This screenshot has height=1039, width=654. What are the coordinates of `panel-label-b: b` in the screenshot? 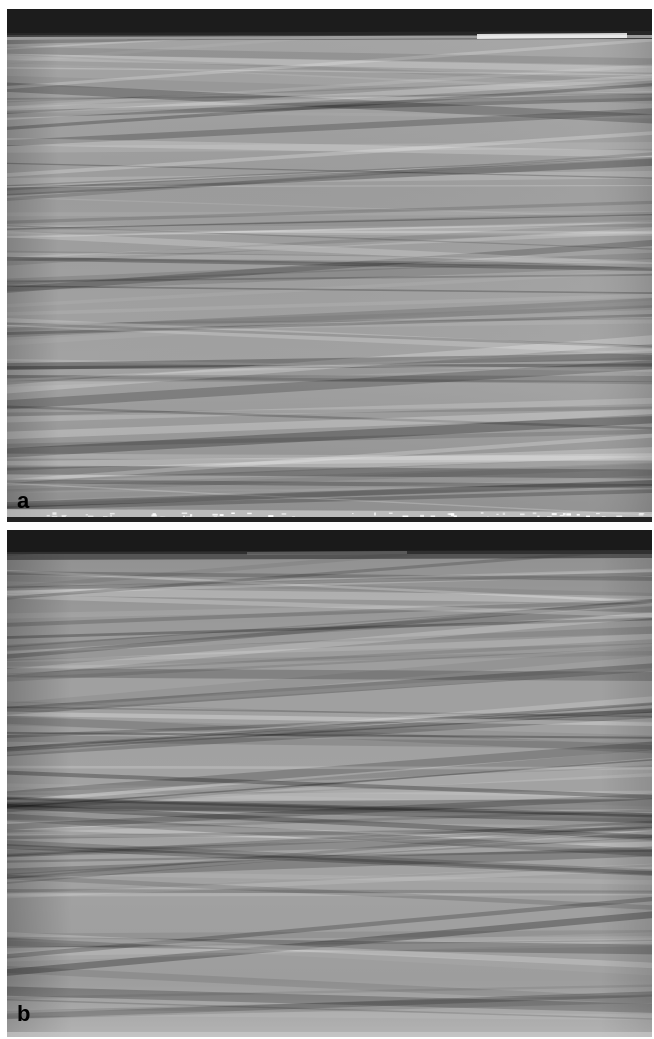 It's located at (24, 1013).